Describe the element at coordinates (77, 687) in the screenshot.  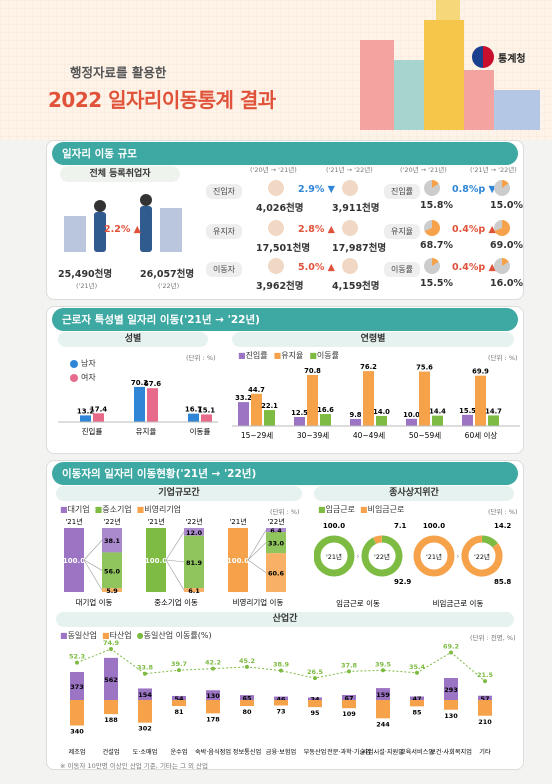
I see `industry-same-label: 373` at that location.